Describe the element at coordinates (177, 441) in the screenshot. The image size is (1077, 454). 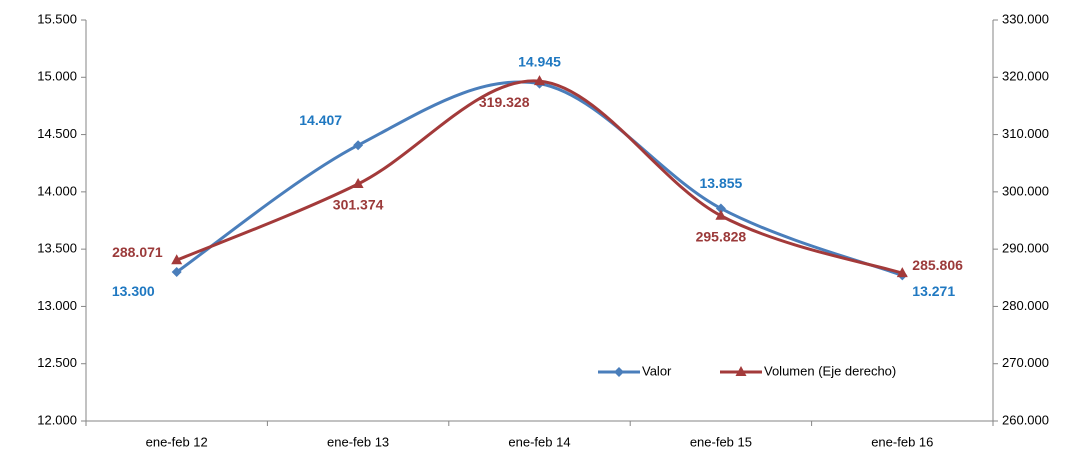
I see `x-tick-label: ene-feb 12` at that location.